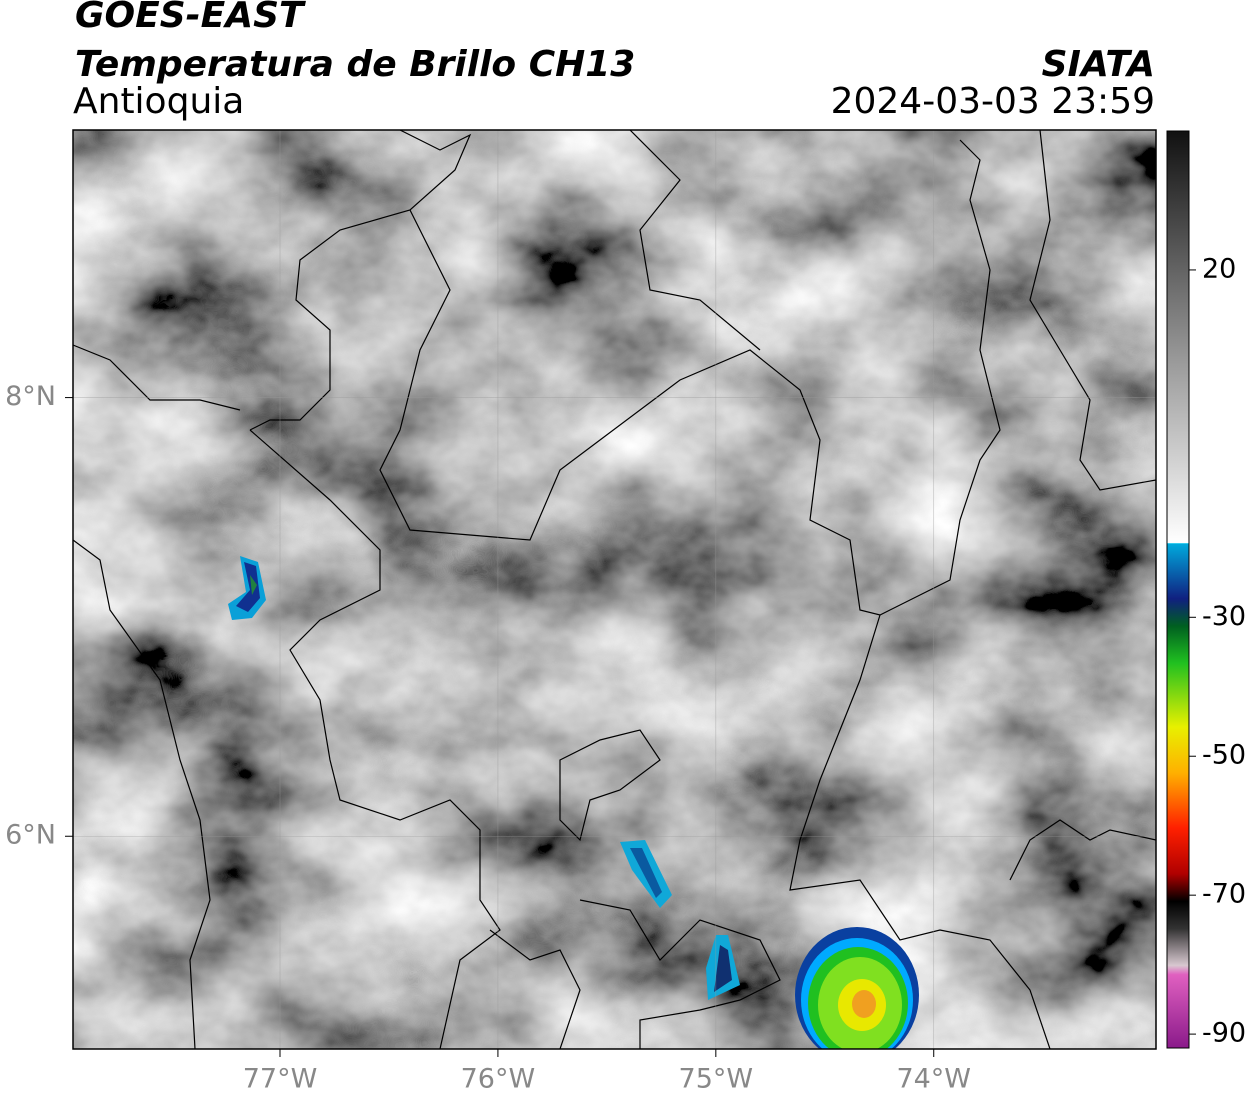 Image resolution: width=1252 pixels, height=1103 pixels. I want to click on colorbar-label: -90, so click(1224, 1033).